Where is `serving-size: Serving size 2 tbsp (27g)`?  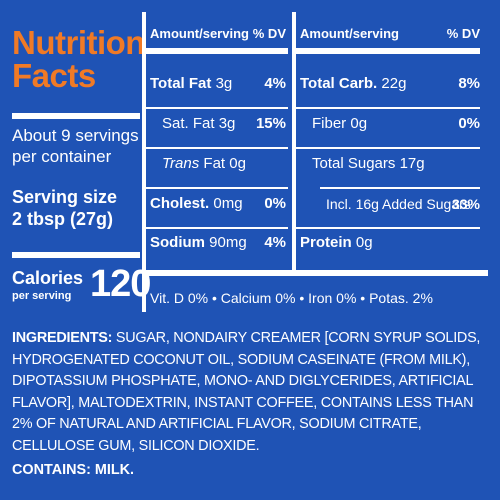 serving-size: Serving size 2 tbsp (27g) is located at coordinates (77, 208).